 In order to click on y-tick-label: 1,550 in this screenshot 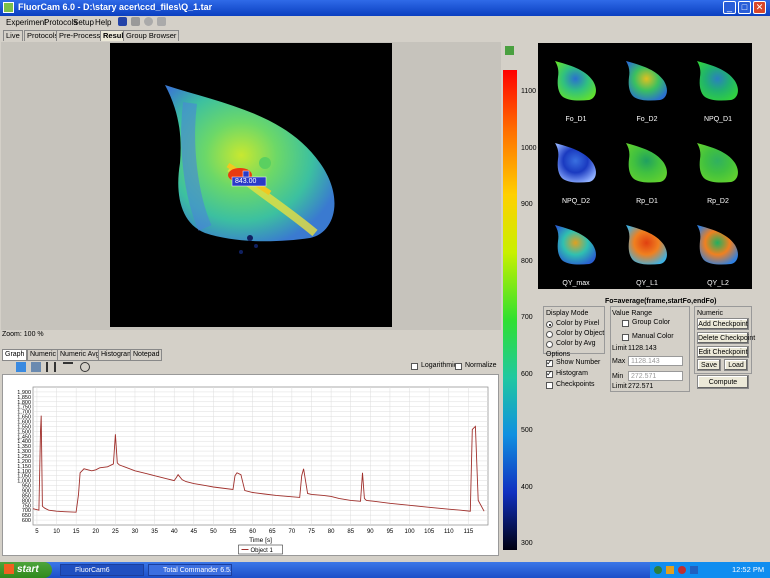, I will do `click(24, 427)`.